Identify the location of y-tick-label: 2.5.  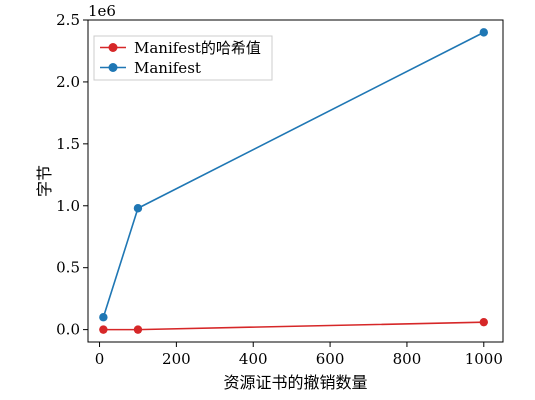
(68, 20).